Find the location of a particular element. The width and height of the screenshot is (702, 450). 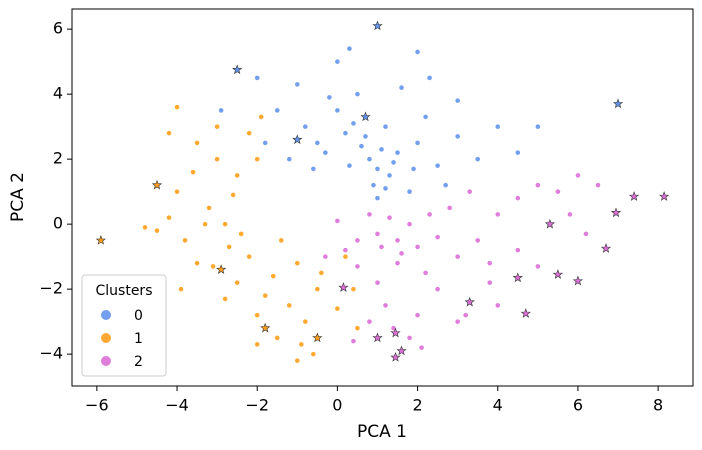

legend-title: Clusters is located at coordinates (124, 291).